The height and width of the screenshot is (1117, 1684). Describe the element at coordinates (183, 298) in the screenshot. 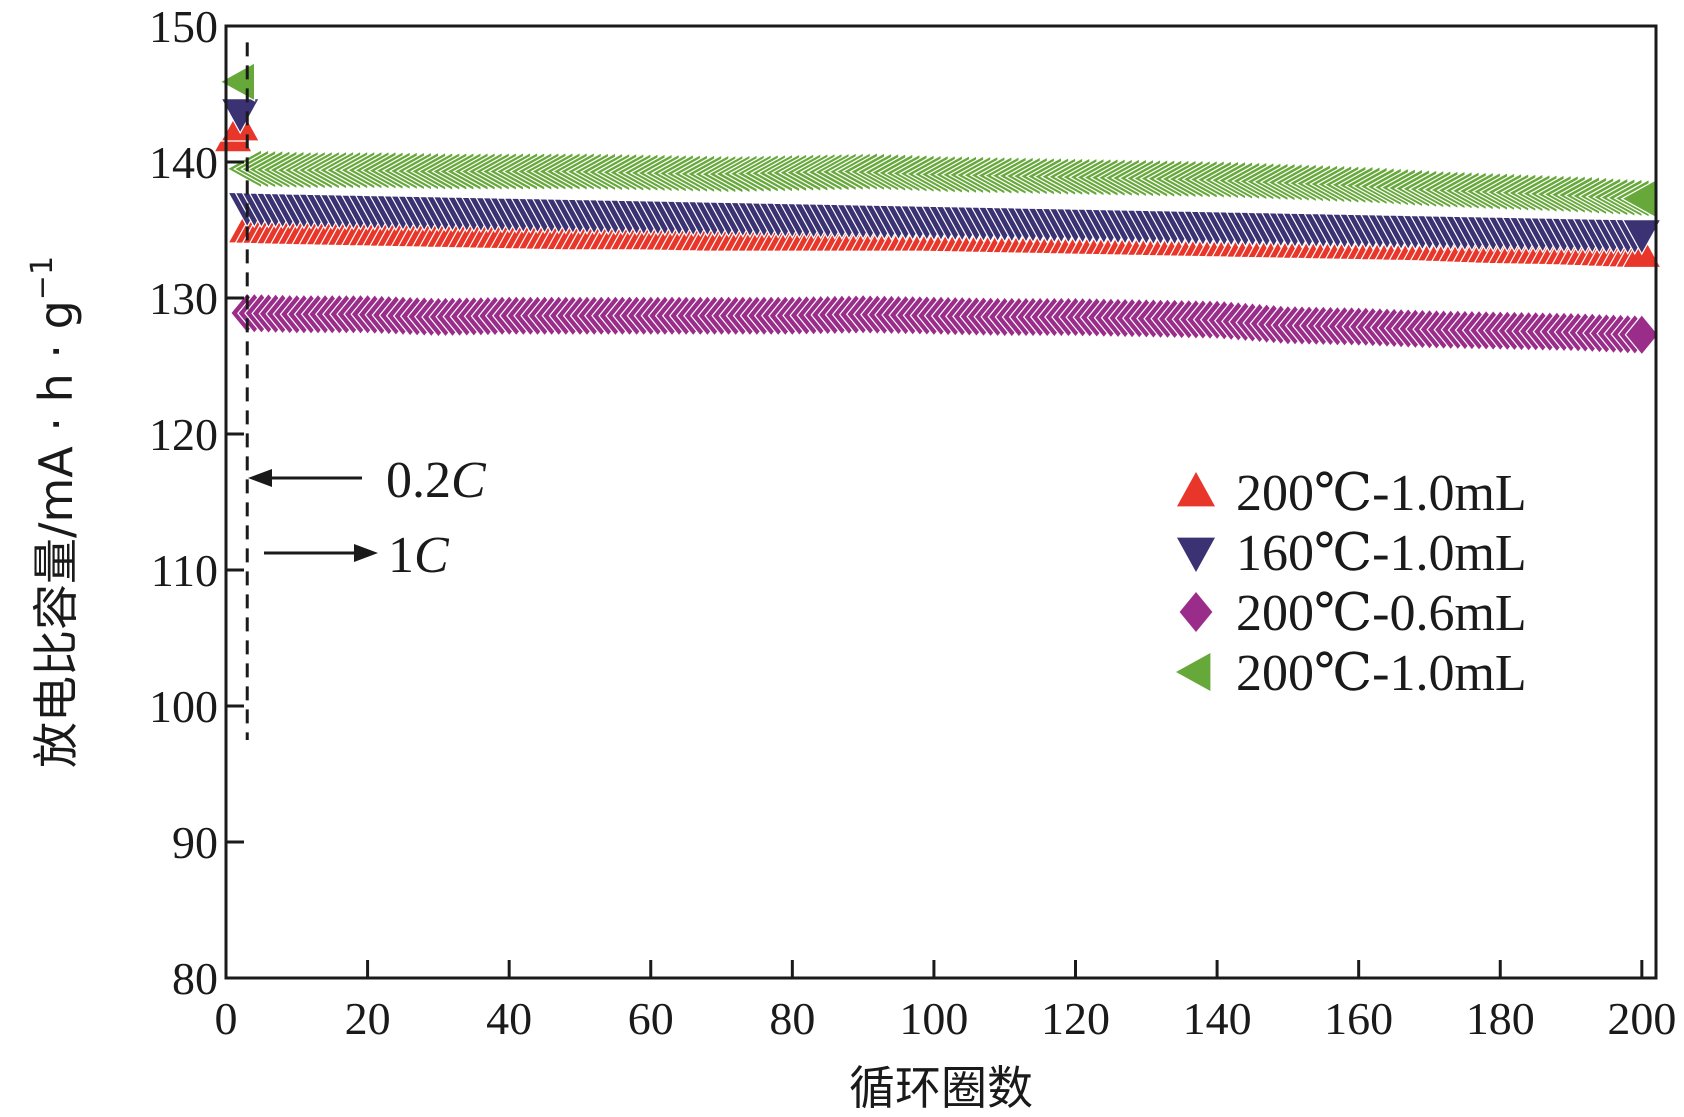

I see `y-tick-label: 130` at that location.